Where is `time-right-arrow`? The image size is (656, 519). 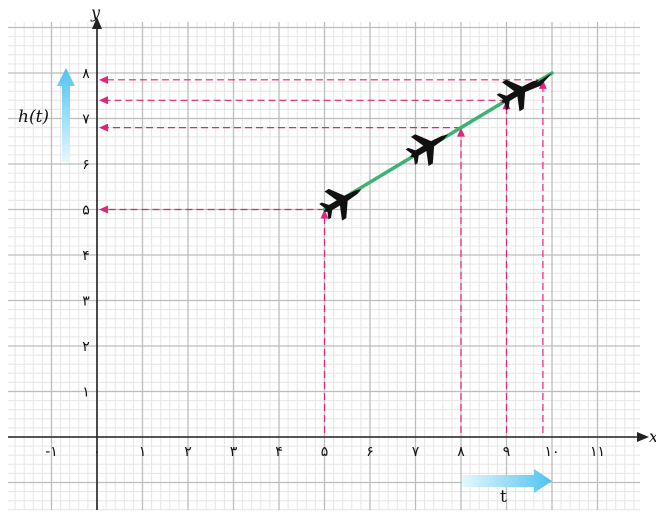
time-right-arrow is located at coordinates (507, 481).